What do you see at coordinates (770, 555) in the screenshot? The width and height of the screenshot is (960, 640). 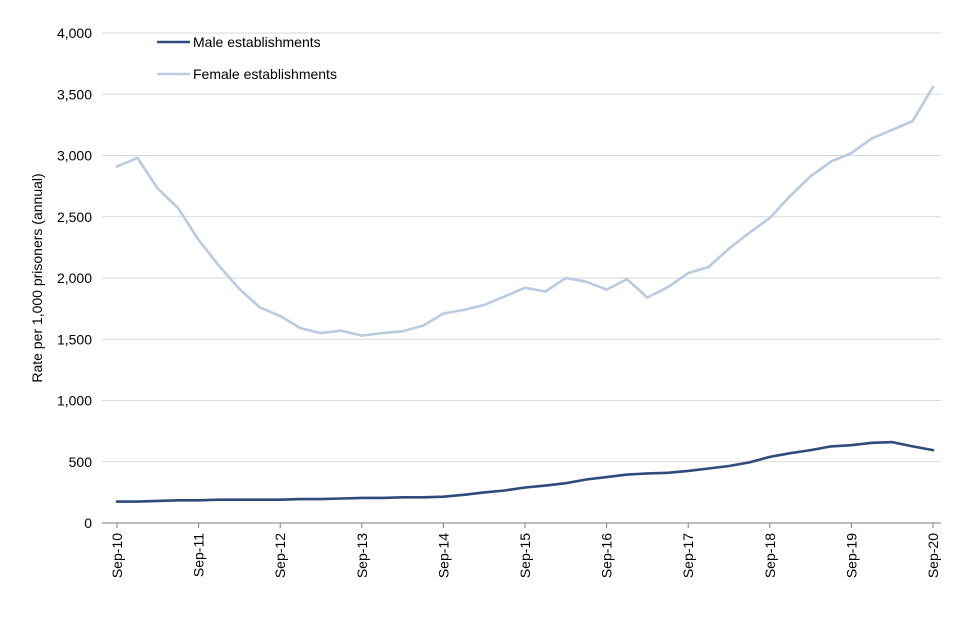 I see `x-tick-label: Sep-18` at bounding box center [770, 555].